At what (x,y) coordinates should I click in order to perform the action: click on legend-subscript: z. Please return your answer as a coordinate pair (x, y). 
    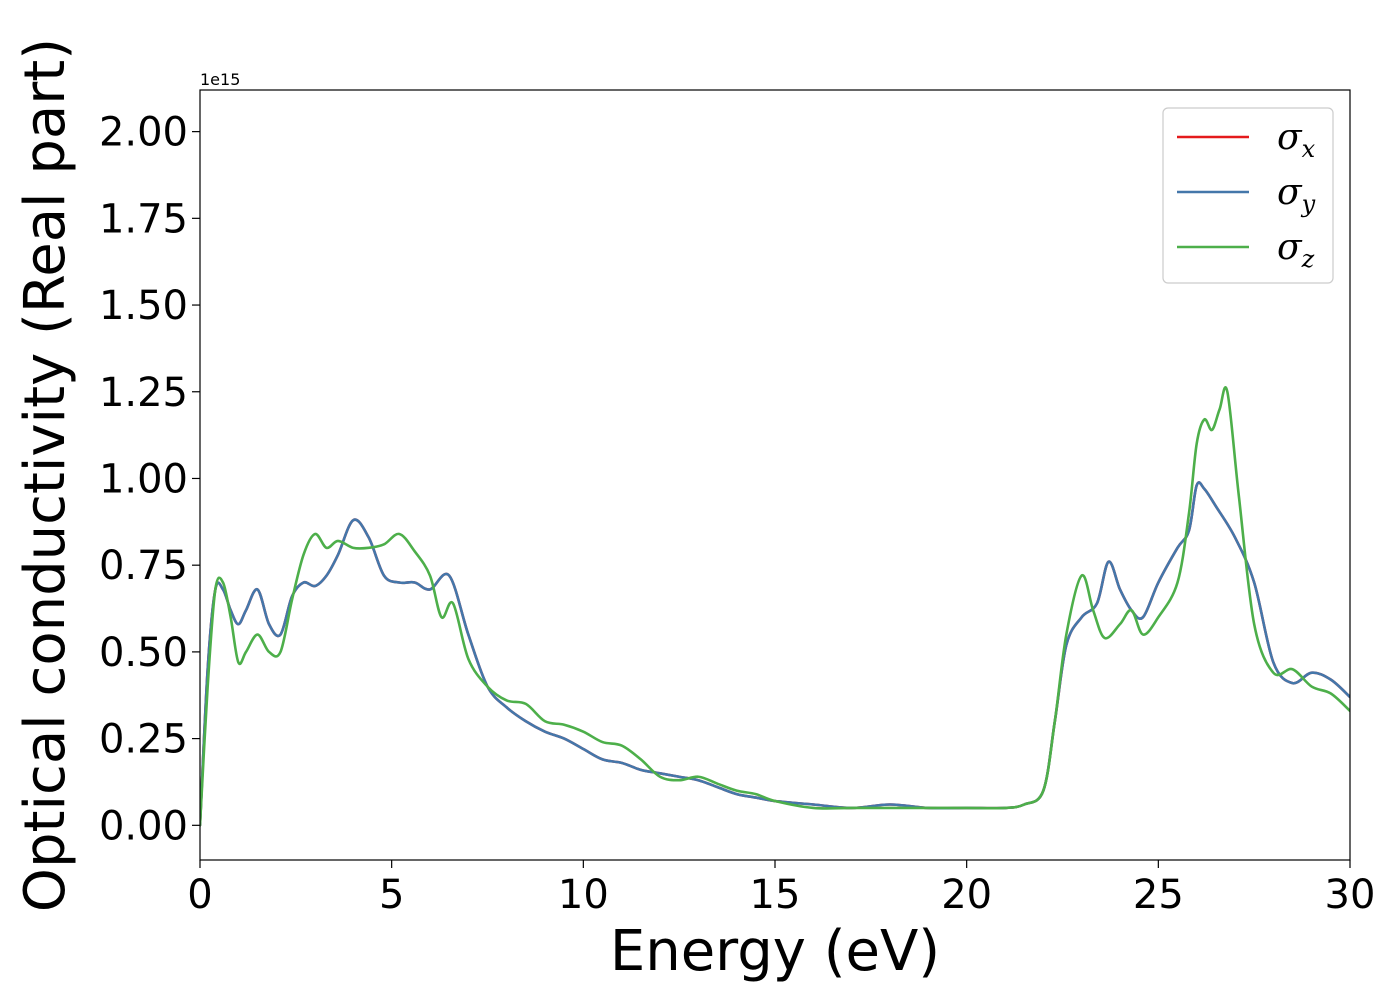
    Looking at the image, I should click on (1308, 259).